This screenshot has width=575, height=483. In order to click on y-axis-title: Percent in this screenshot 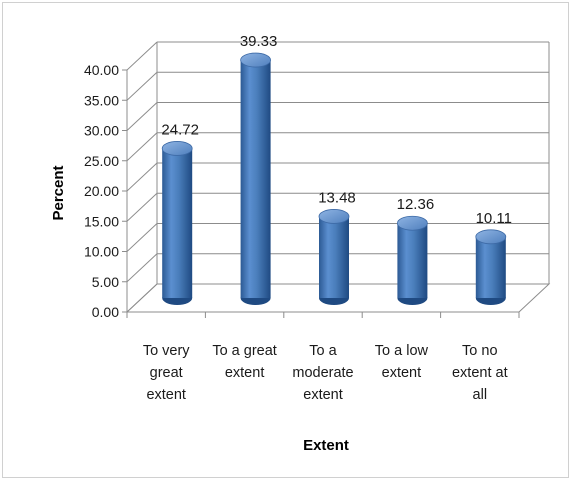, I will do `click(58, 192)`.